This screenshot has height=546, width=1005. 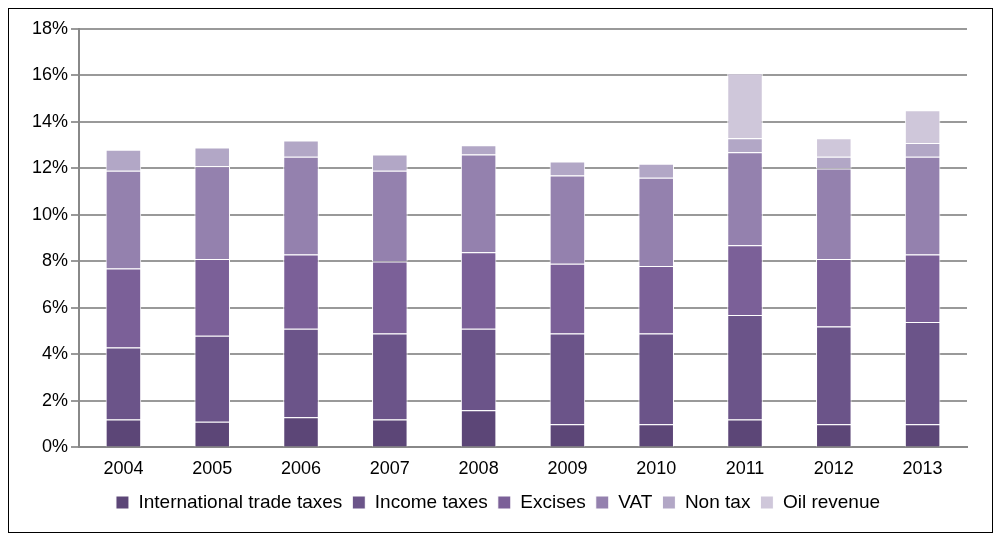 I want to click on x-tick-label: 2011, so click(x=745, y=468).